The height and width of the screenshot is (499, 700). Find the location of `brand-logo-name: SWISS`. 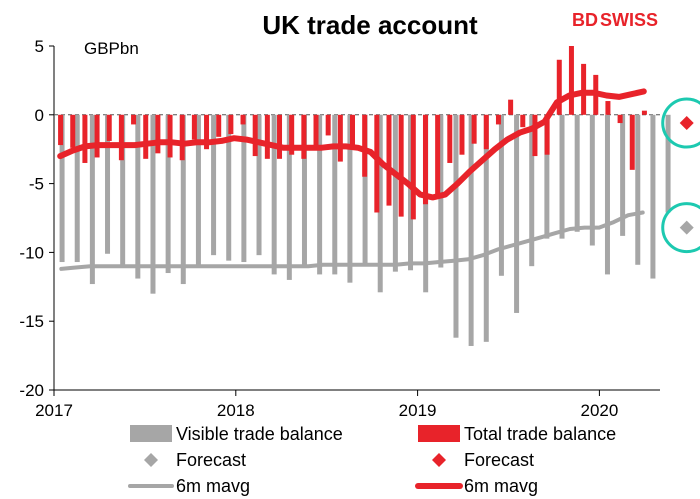

brand-logo-name: SWISS is located at coordinates (629, 20).